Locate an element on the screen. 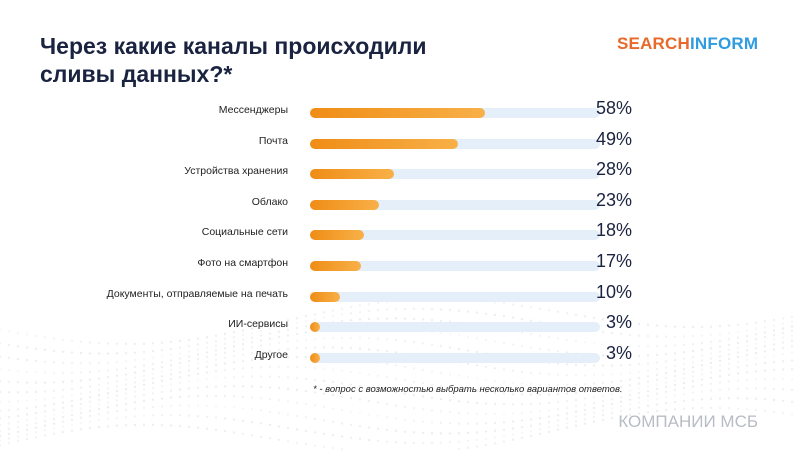 The height and width of the screenshot is (450, 800). bar-row: Фото на смартфон 17% is located at coordinates (400, 265).